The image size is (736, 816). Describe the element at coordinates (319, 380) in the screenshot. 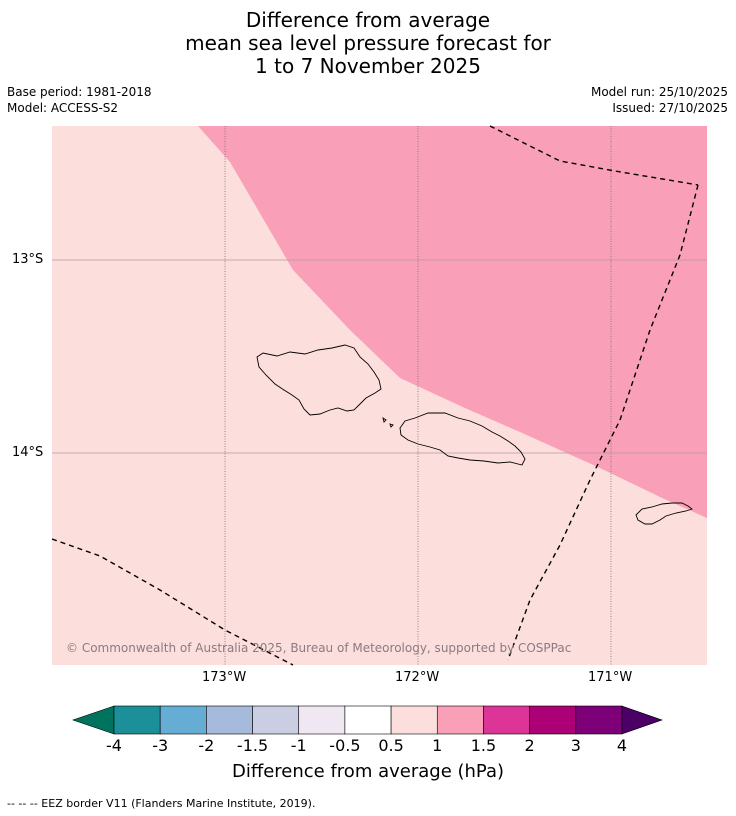

I see `island-savaii` at that location.